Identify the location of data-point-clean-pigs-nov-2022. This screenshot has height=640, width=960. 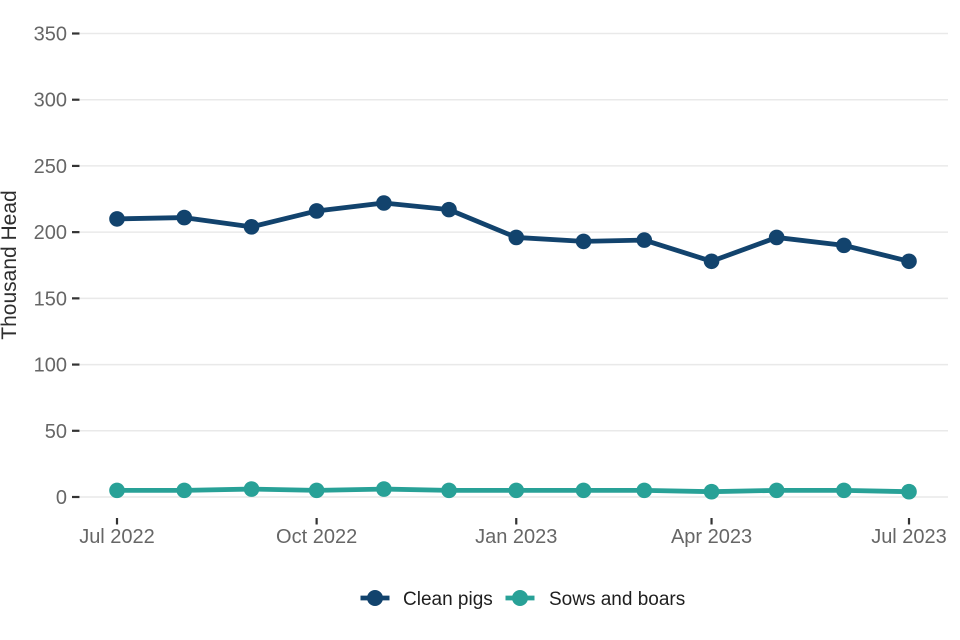
(384, 203).